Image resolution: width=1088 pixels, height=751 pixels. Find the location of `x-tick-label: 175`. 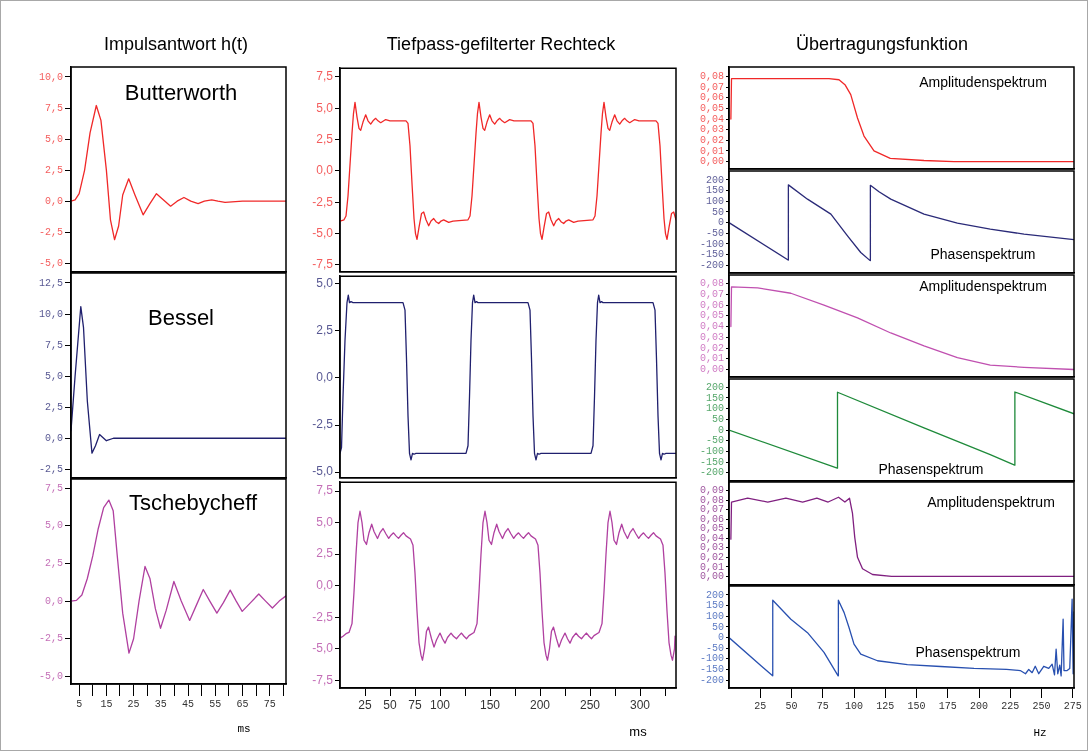

x-tick-label: 175 is located at coordinates (947, 706).